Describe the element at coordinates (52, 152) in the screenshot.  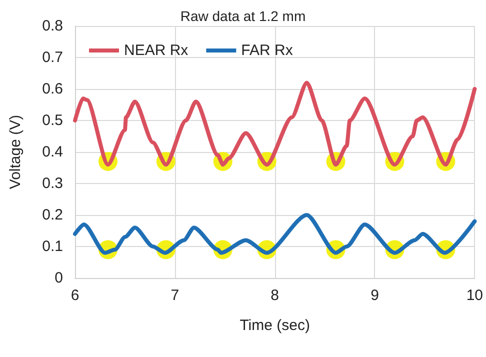
I see `y-tick-label: 0.4` at that location.